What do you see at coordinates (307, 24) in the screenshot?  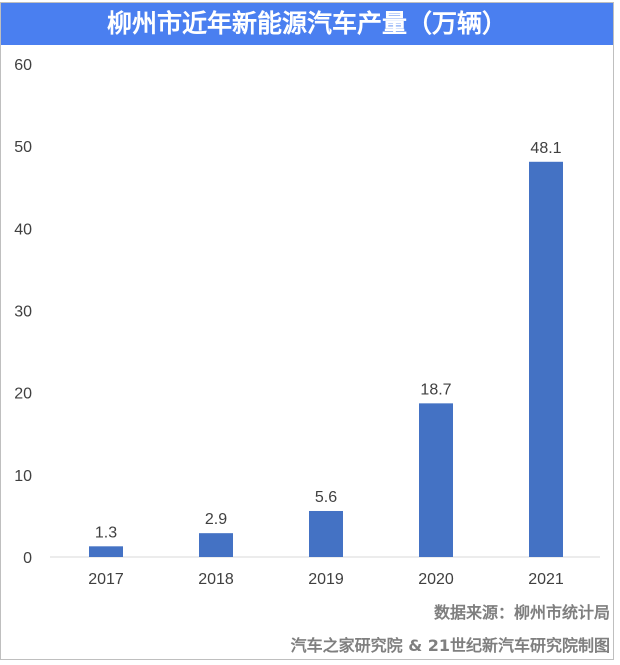 I see `chart-title: 柳州市近年新能源汽车产量（万辆）` at bounding box center [307, 24].